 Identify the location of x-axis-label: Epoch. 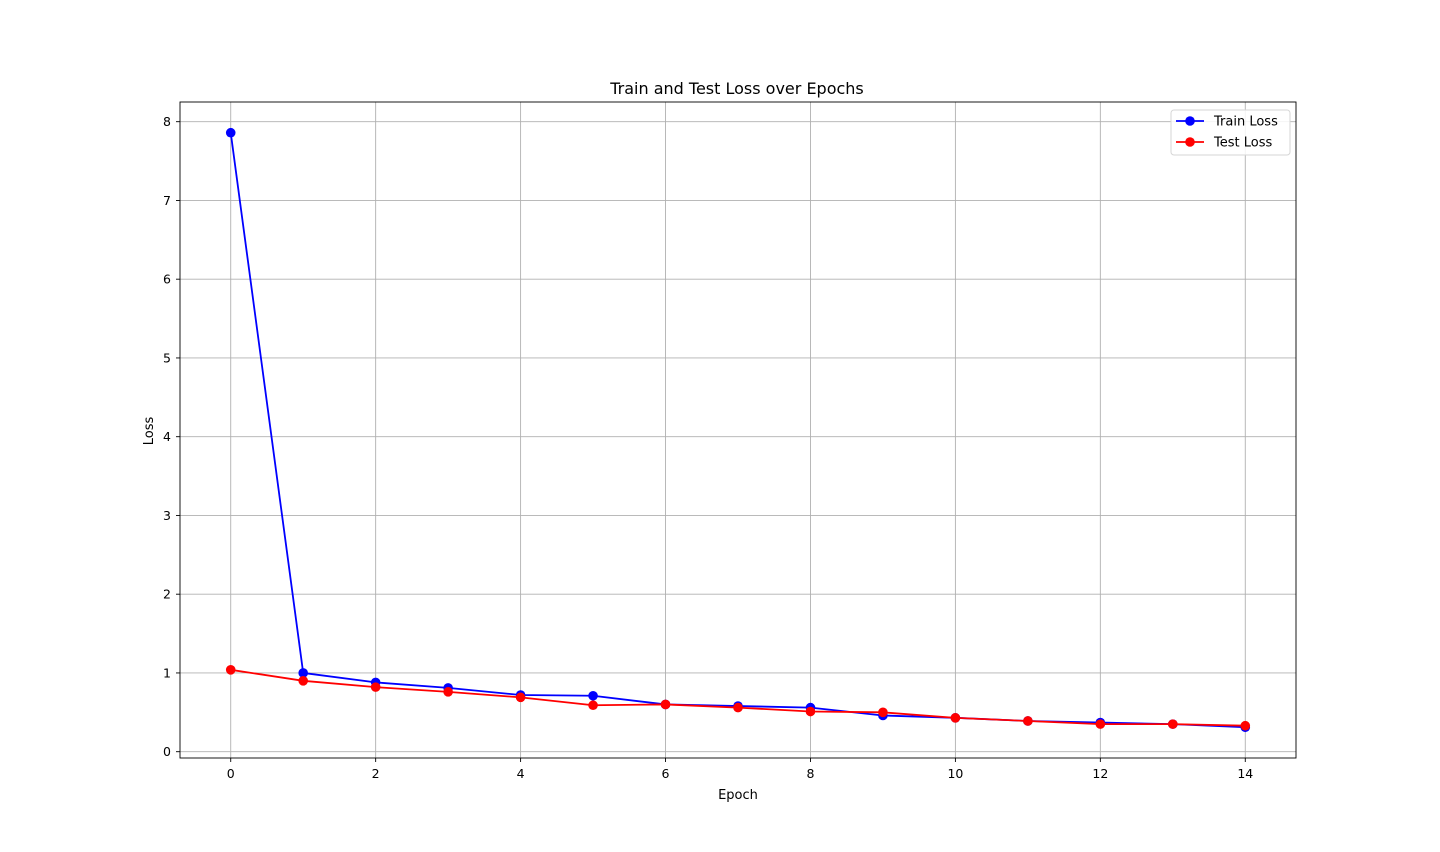
(738, 795).